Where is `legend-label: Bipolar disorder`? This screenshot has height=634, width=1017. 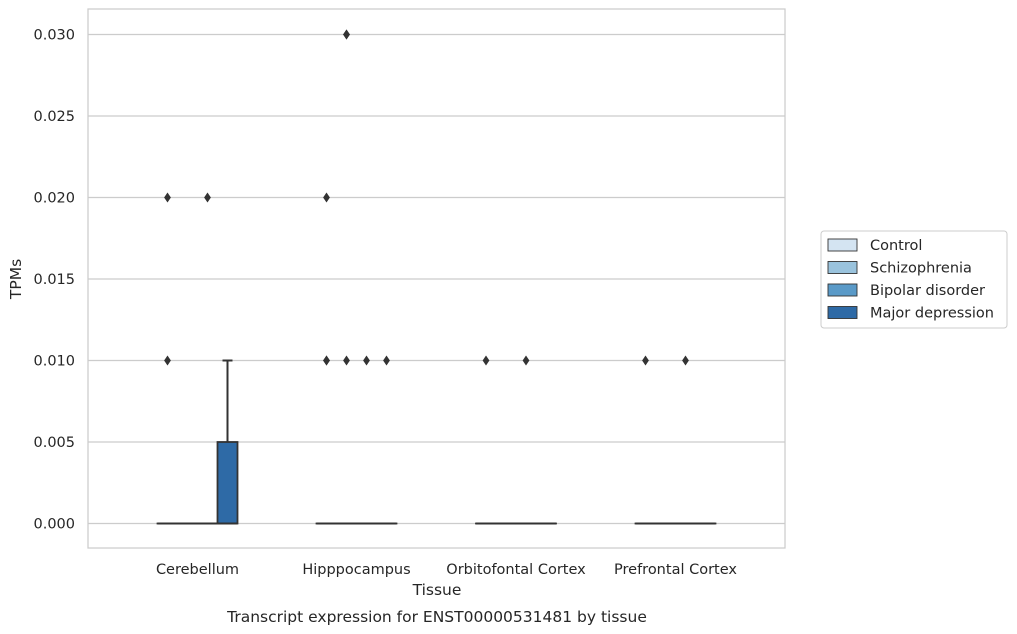
legend-label: Bipolar disorder is located at coordinates (927, 291).